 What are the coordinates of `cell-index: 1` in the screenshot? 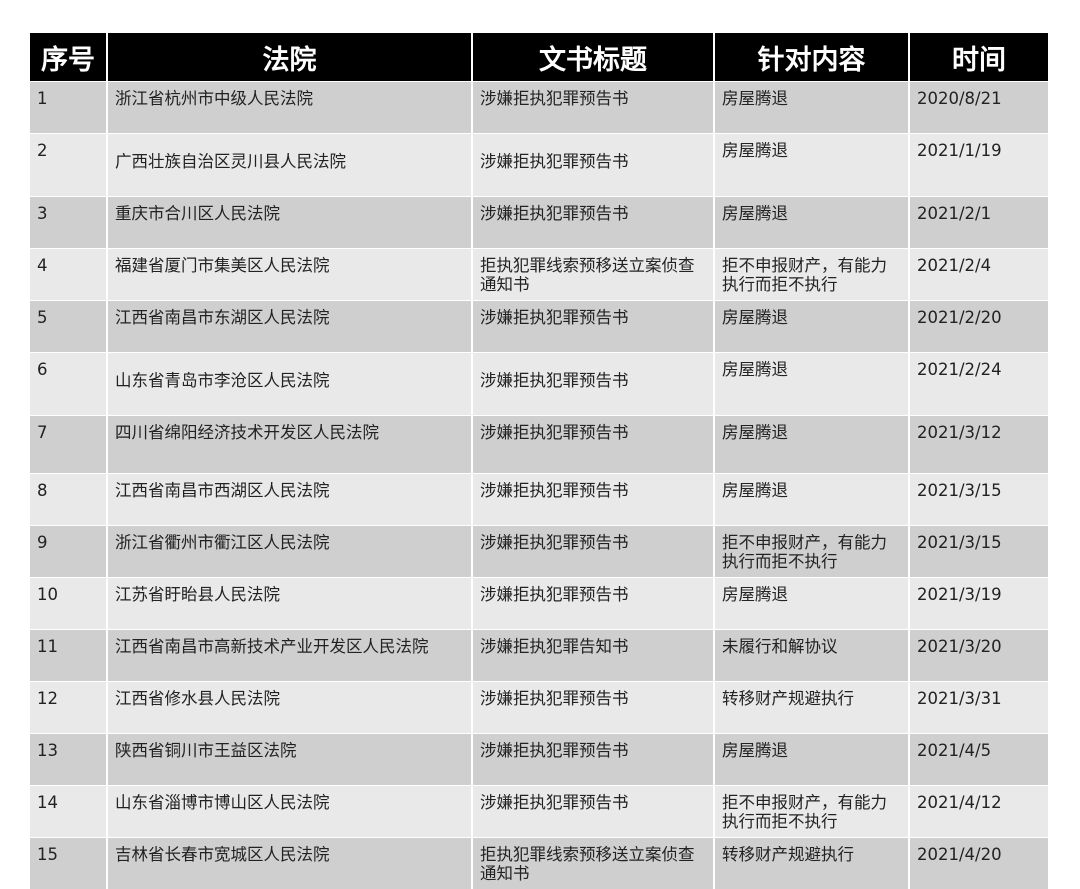 It's located at (68, 108).